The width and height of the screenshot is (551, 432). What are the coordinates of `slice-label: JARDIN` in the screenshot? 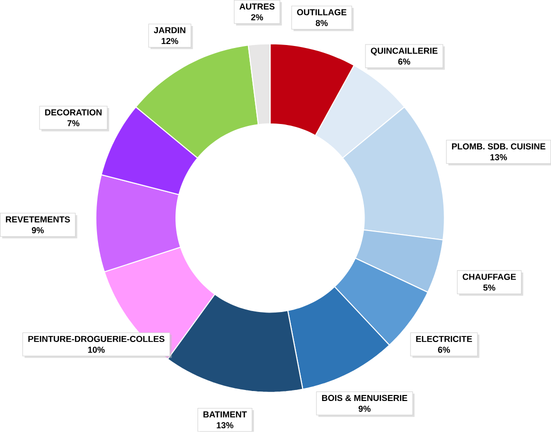 It's located at (170, 30).